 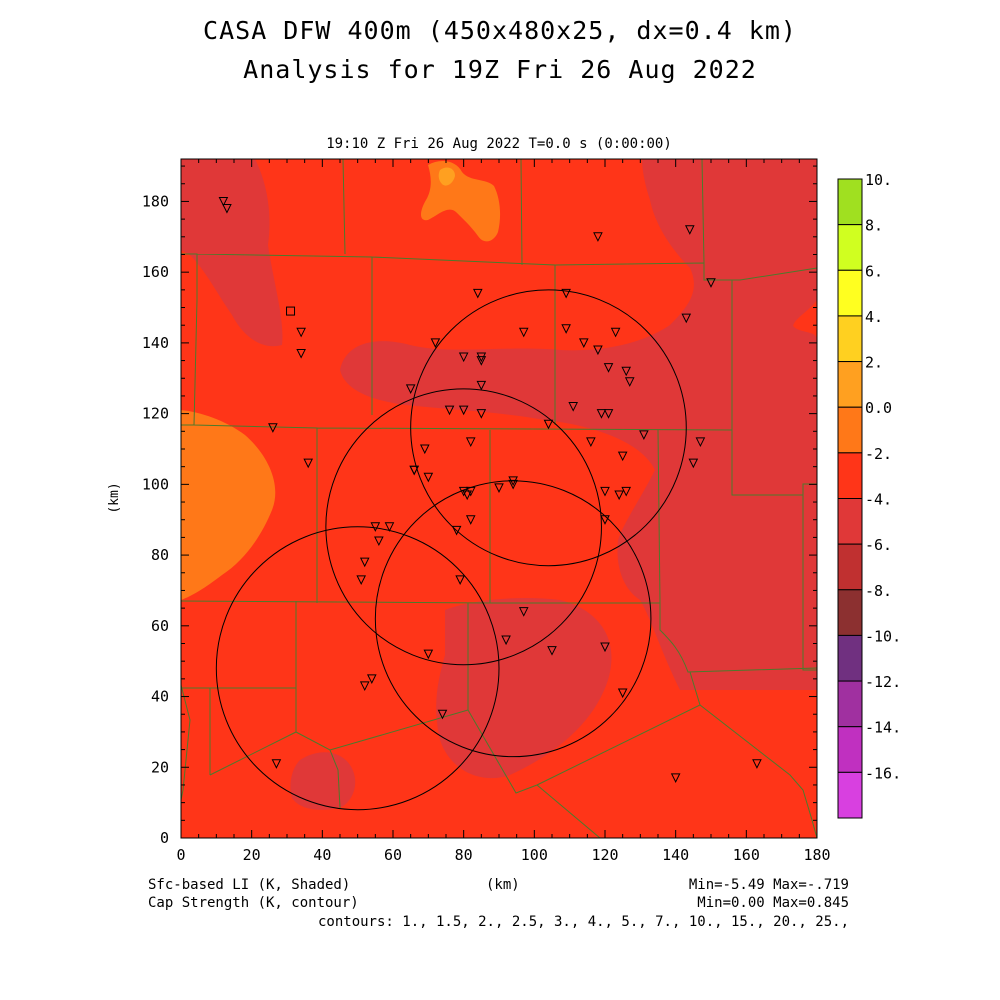 What do you see at coordinates (155, 201) in the screenshot?
I see `y-tick-label: 180` at bounding box center [155, 201].